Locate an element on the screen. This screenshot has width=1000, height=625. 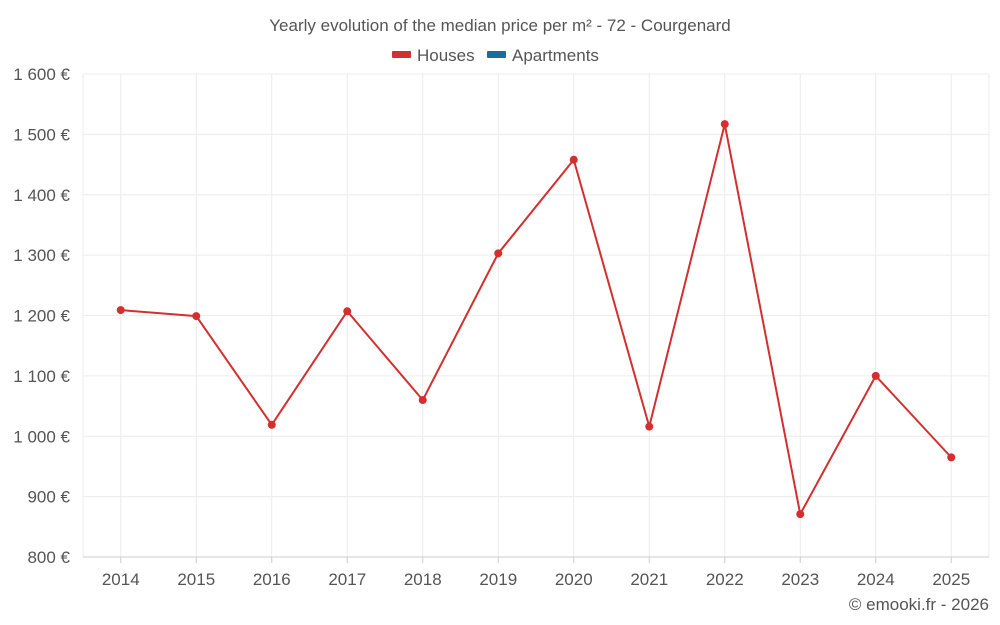
y-tick-label: 1 400 € is located at coordinates (41, 195).